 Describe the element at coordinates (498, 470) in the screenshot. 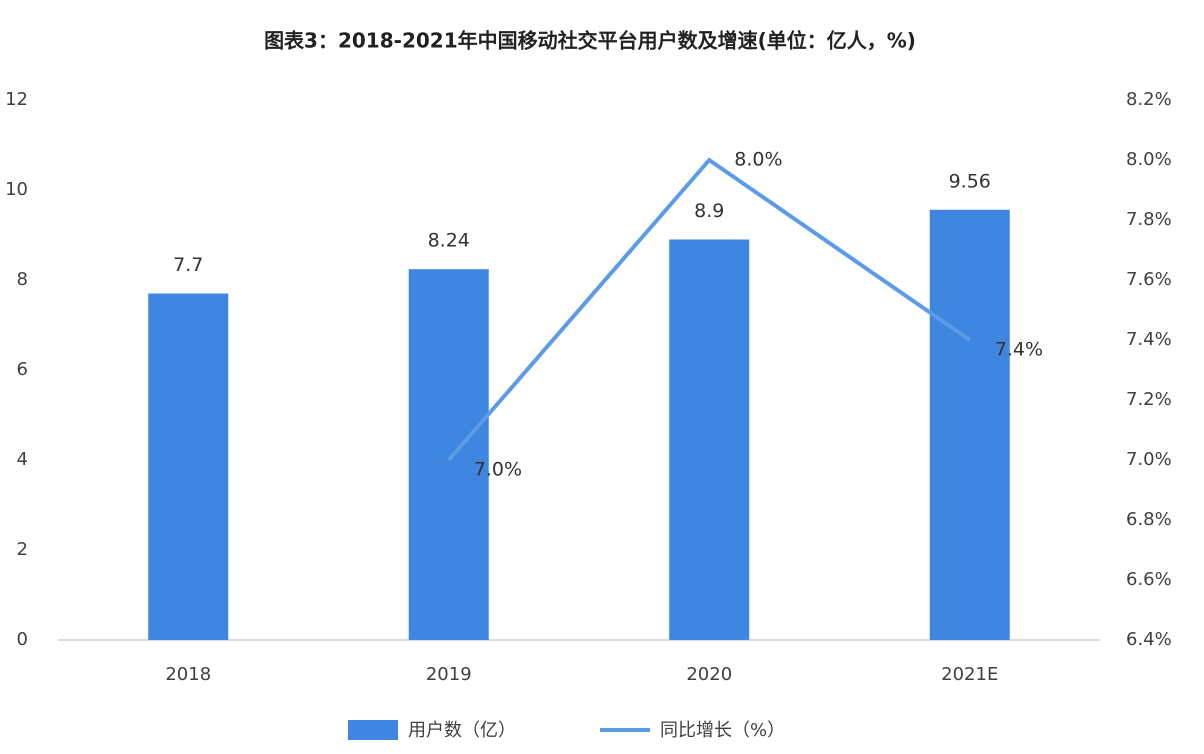

I see `value-label: 7.0%` at that location.